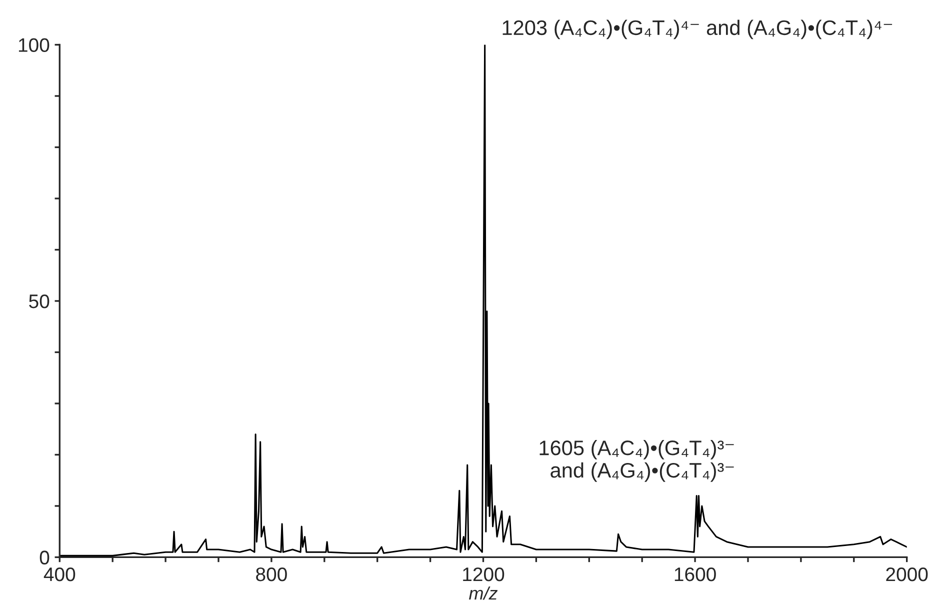  I want to click on x-tick-label: 400, so click(60, 574).